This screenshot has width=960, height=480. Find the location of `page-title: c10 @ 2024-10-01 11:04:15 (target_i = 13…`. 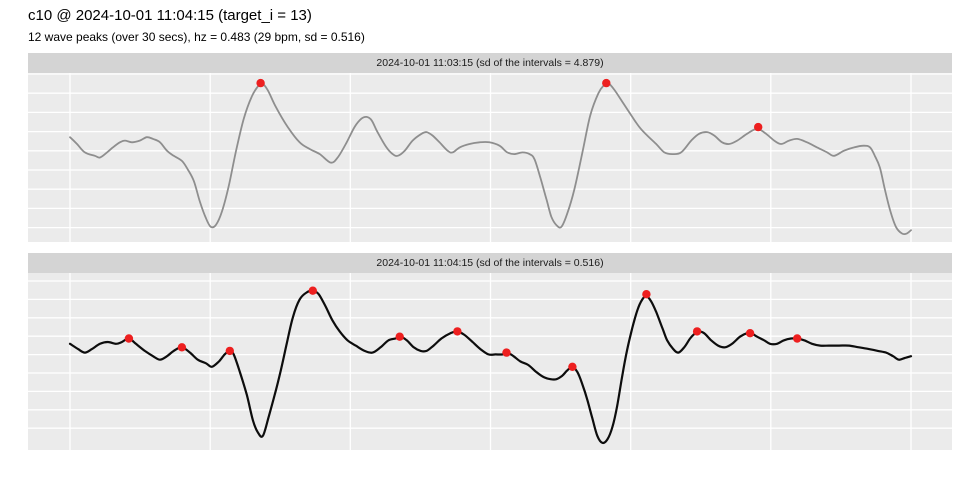

page-title: c10 @ 2024-10-01 11:04:15 (target_i = 13… is located at coordinates (170, 15).